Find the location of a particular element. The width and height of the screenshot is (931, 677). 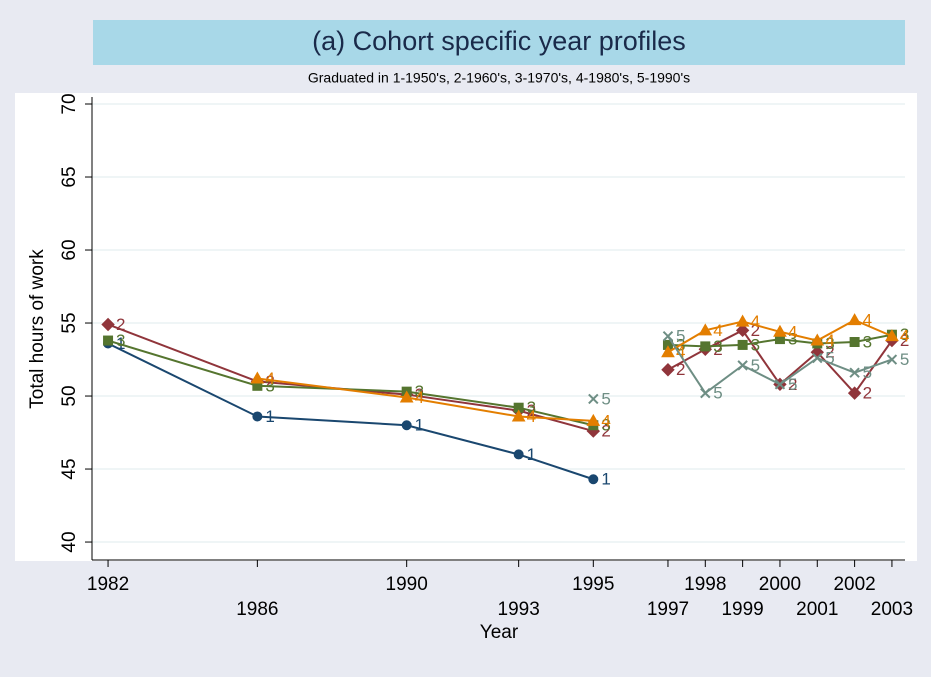

x-tick-label: 1990 is located at coordinates (407, 584).